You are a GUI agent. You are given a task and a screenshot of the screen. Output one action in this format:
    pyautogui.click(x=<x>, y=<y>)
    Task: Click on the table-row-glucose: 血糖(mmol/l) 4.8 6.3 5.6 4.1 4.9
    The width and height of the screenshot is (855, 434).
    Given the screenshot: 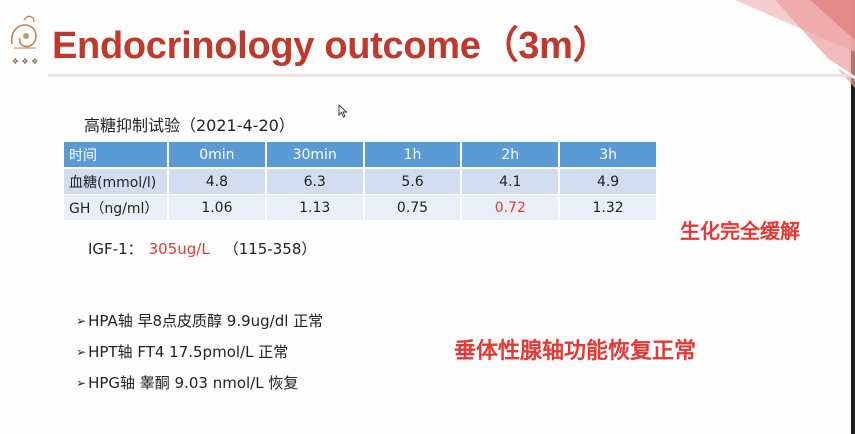 What is the action you would take?
    pyautogui.click(x=361, y=181)
    